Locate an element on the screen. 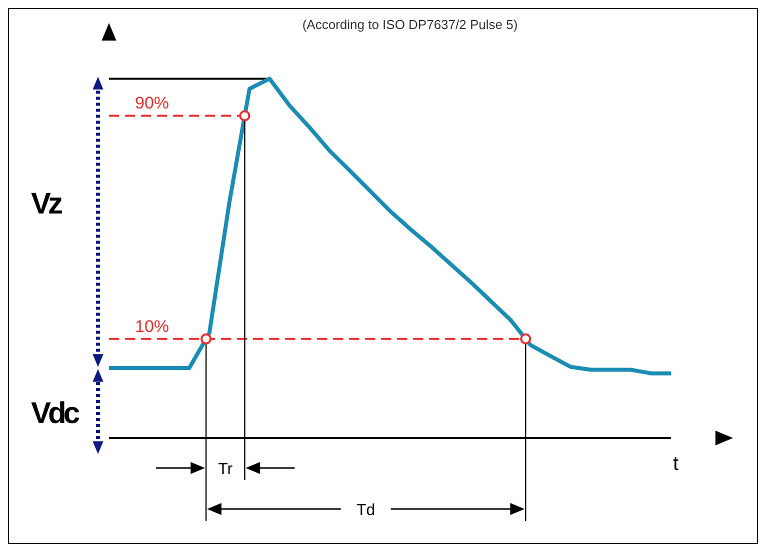 This screenshot has width=766, height=544. annotation: 90% is located at coordinates (152, 103).